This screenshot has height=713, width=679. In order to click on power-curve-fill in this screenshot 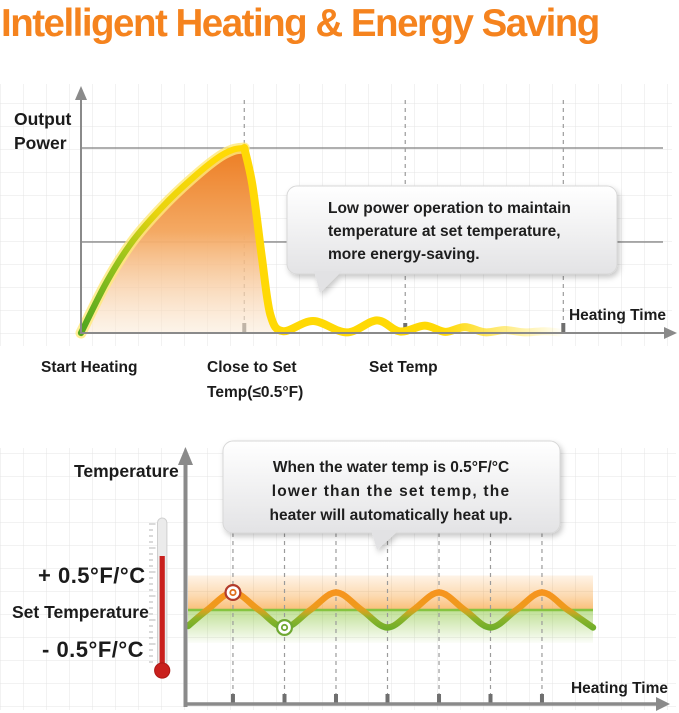, I will do `click(182, 239)`.